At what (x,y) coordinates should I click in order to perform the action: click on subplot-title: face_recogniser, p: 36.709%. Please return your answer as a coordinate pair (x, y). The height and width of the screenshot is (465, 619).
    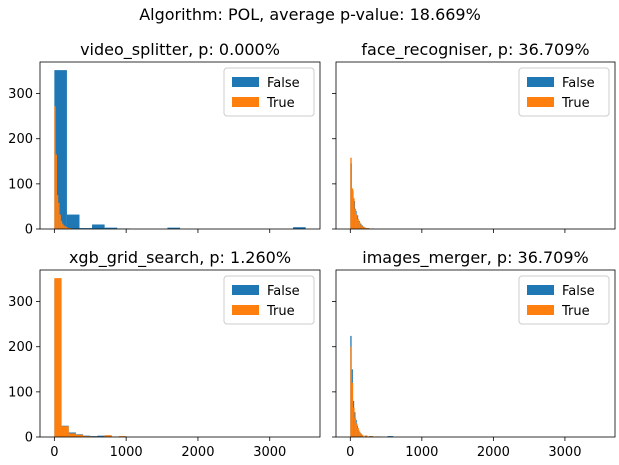
    Looking at the image, I should click on (475, 50).